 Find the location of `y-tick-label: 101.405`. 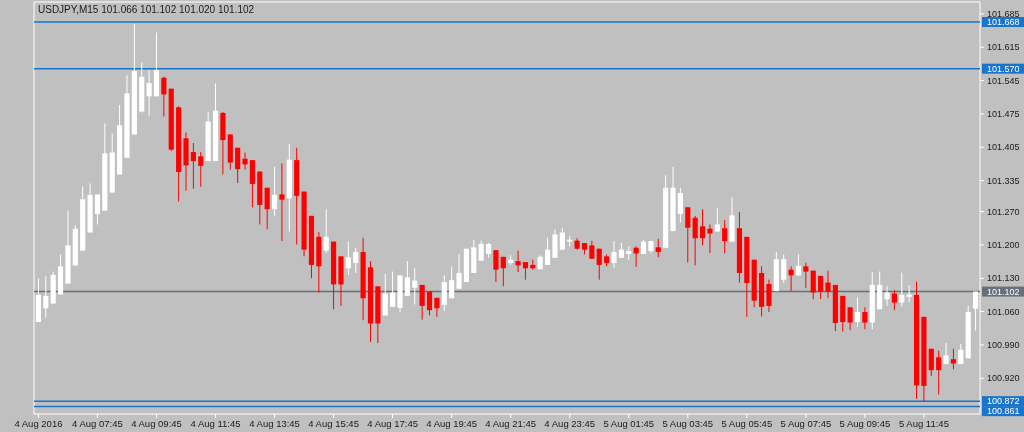

y-tick-label: 101.405 is located at coordinates (1003, 147).